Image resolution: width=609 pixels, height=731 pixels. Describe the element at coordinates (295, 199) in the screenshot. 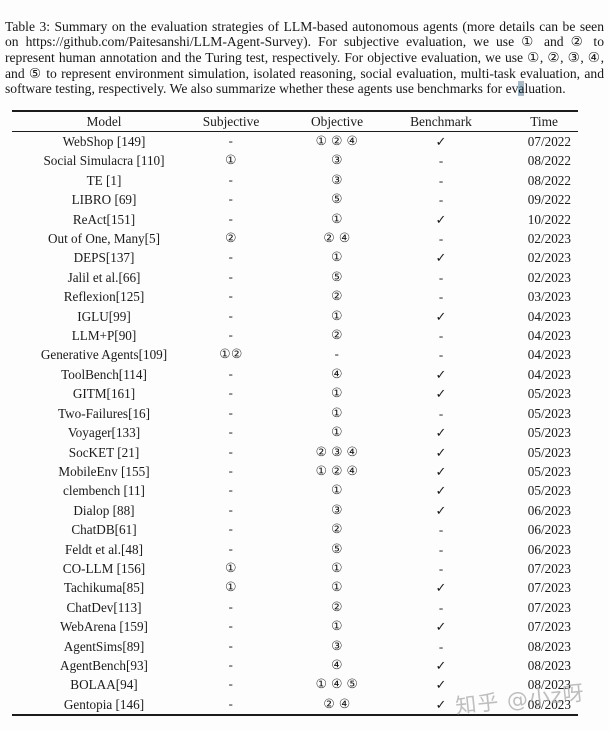

I see `table-row: LIBRO [69] - ⑤ - 09/2022` at that location.